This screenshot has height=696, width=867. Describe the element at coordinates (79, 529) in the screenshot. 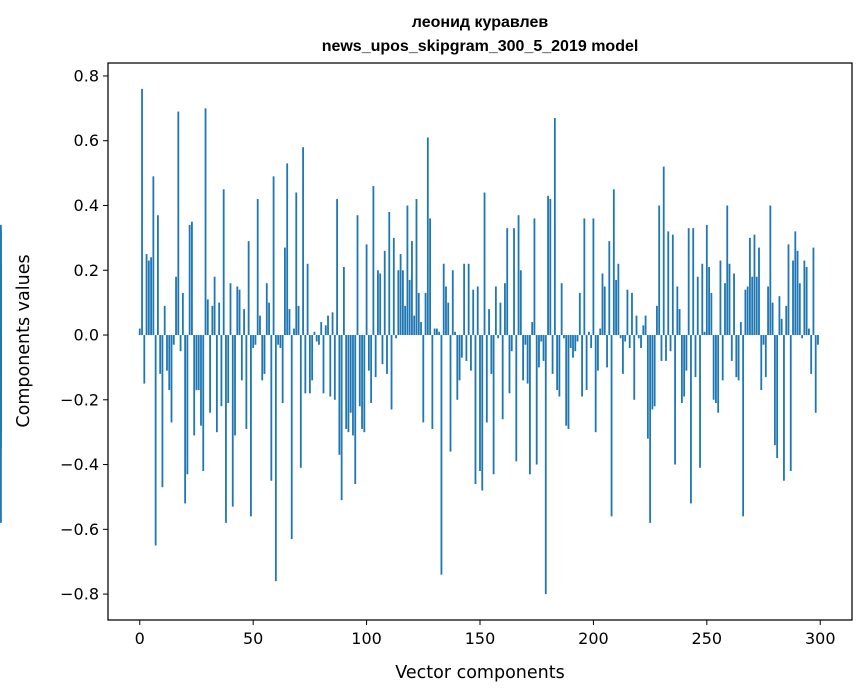

I see `y-tick-label: −0.6` at that location.